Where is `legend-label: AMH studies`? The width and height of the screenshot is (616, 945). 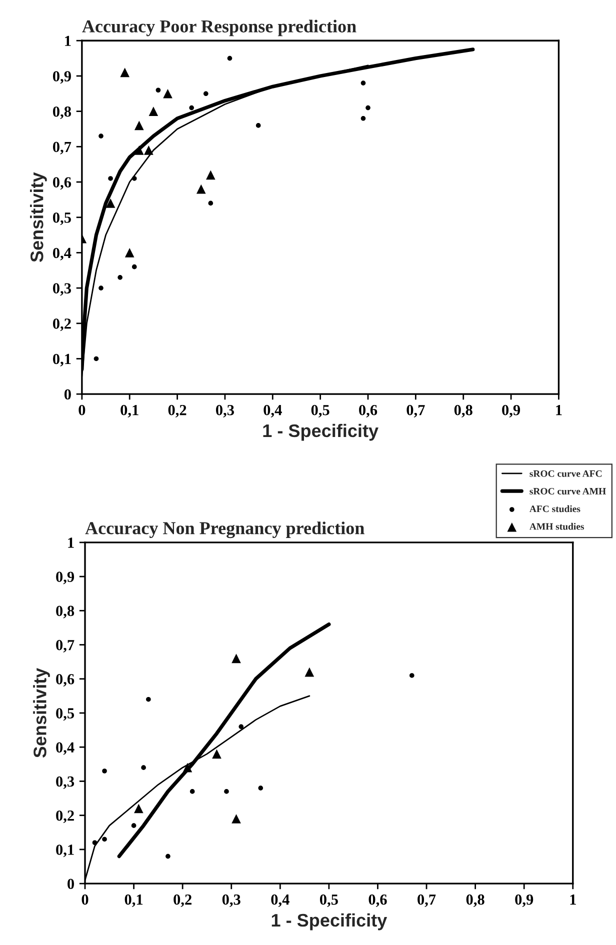 legend-label: AMH studies is located at coordinates (557, 526).